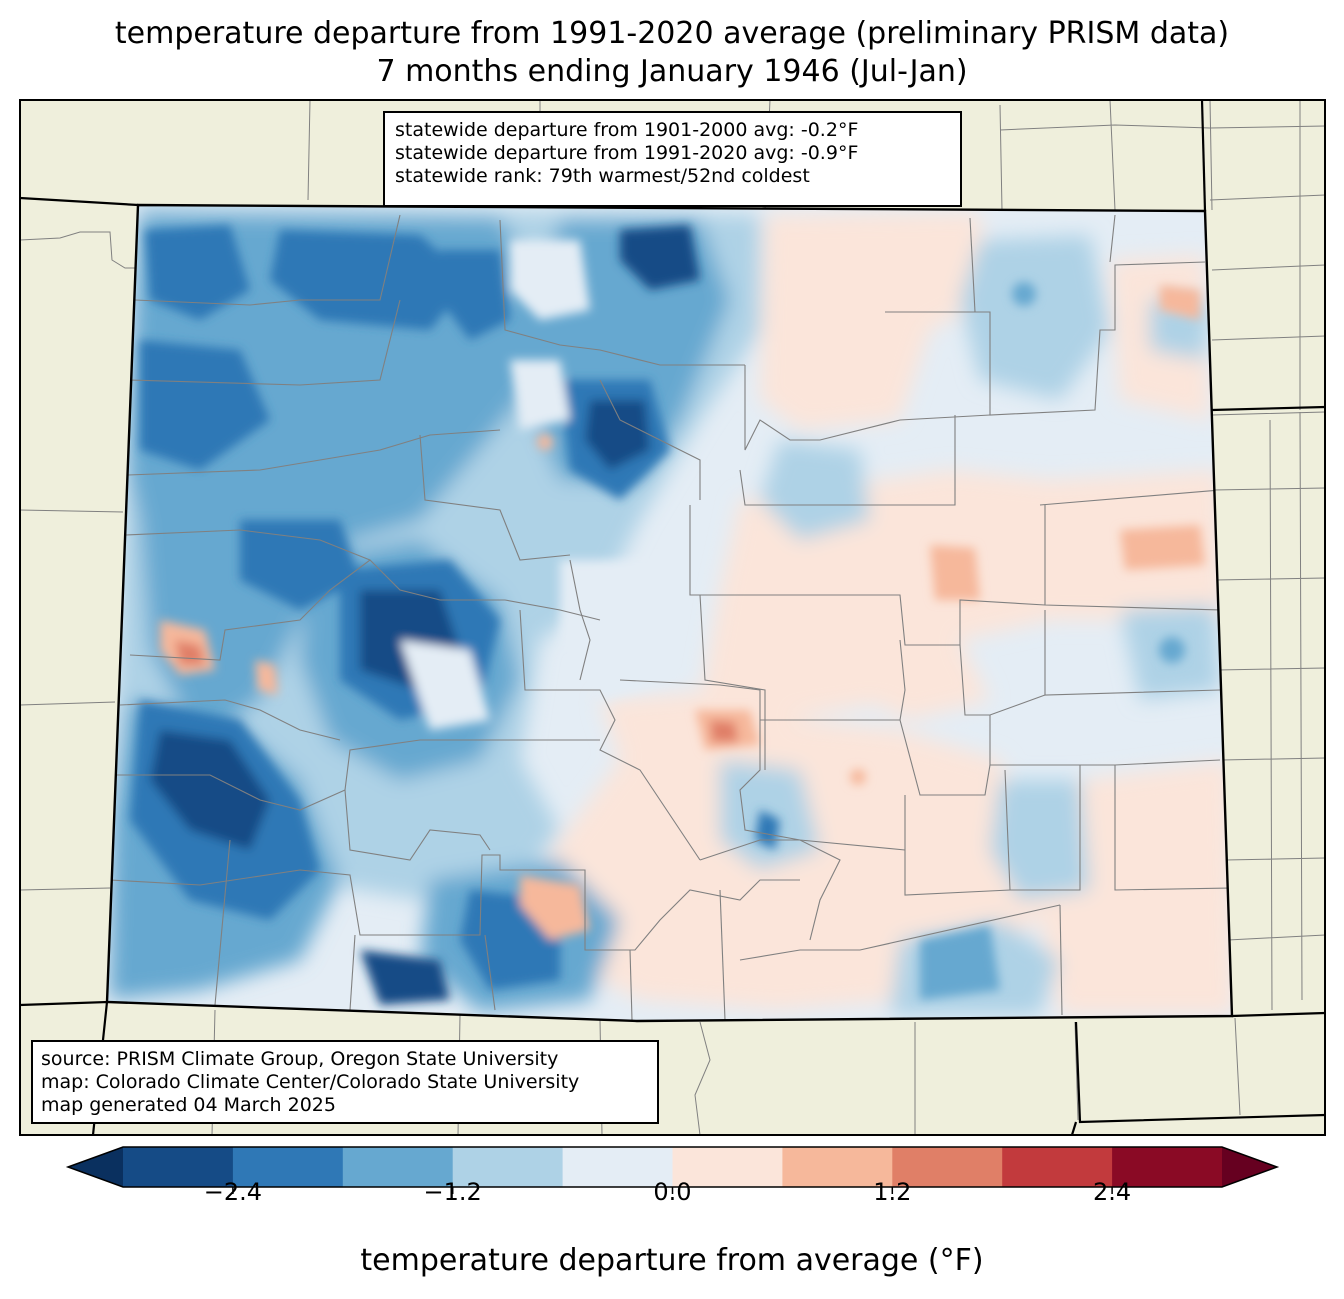 The height and width of the screenshot is (1299, 1344). I want to click on generated-date-line: map generated 04 March 2025, so click(188, 1105).